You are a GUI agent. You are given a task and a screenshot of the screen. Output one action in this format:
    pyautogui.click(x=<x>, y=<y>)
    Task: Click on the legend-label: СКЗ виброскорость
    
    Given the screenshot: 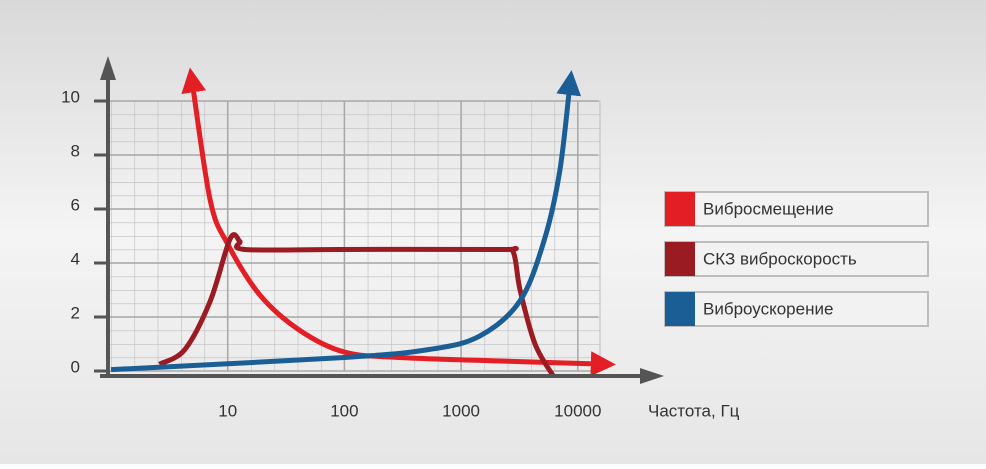 What is the action you would take?
    pyautogui.click(x=780, y=258)
    